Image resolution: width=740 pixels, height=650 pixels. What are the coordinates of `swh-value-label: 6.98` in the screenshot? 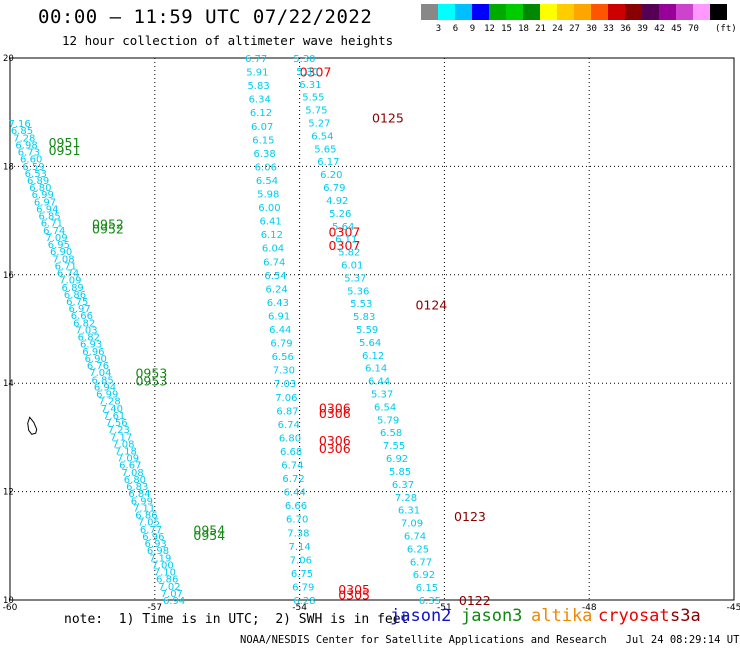 It's located at (158, 551).